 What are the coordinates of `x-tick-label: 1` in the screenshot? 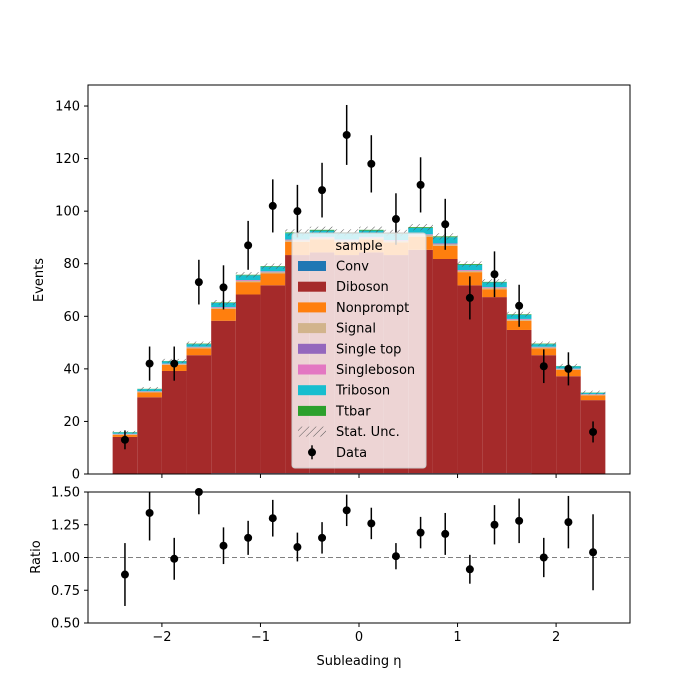 It's located at (457, 637).